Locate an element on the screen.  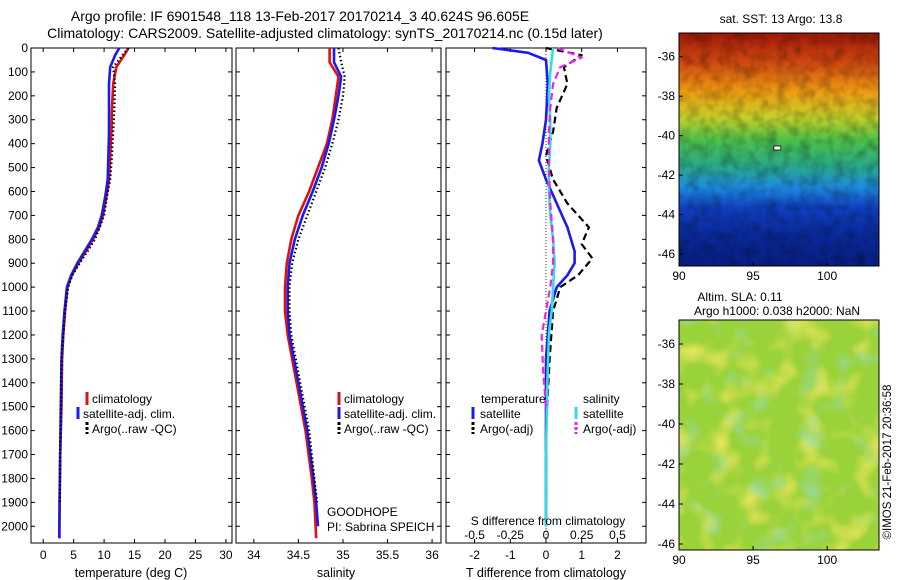
s-tick-label: -0.25 is located at coordinates (511, 535).